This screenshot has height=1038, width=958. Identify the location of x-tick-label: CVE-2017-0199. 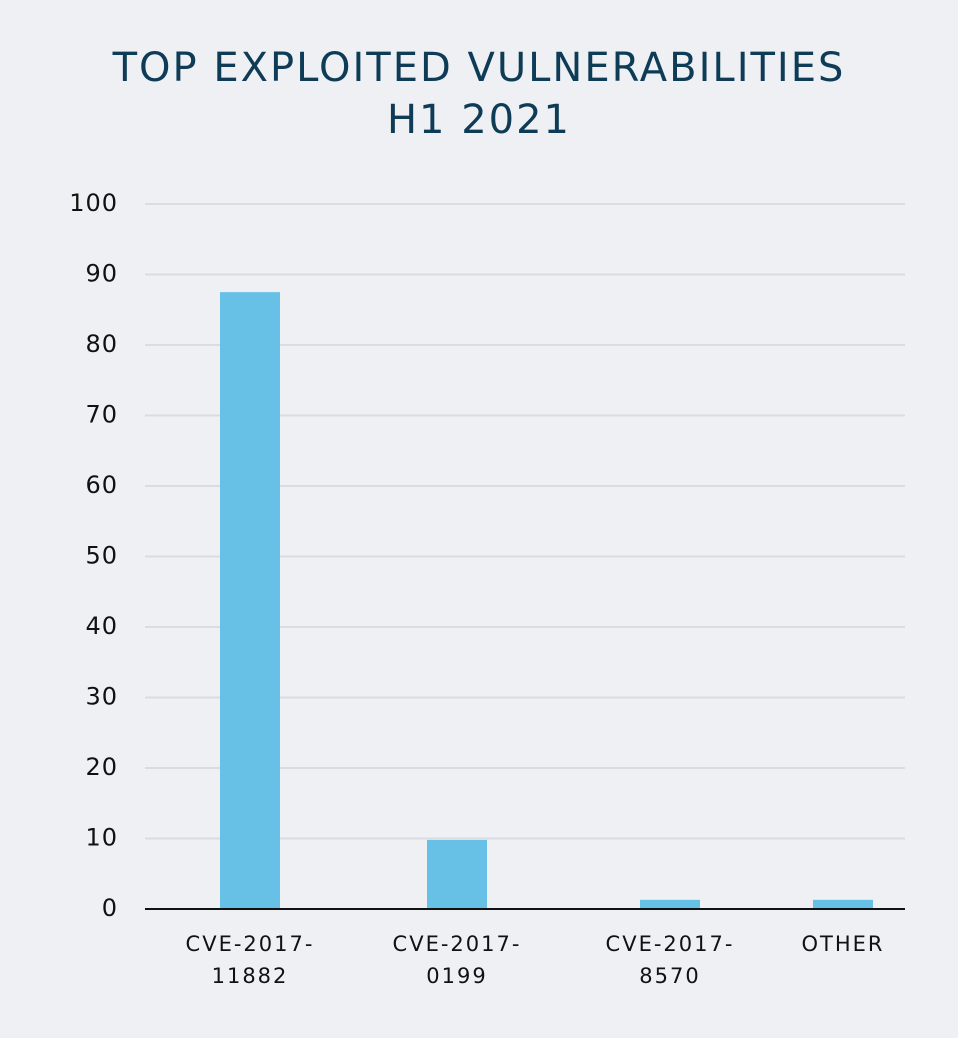
(457, 960).